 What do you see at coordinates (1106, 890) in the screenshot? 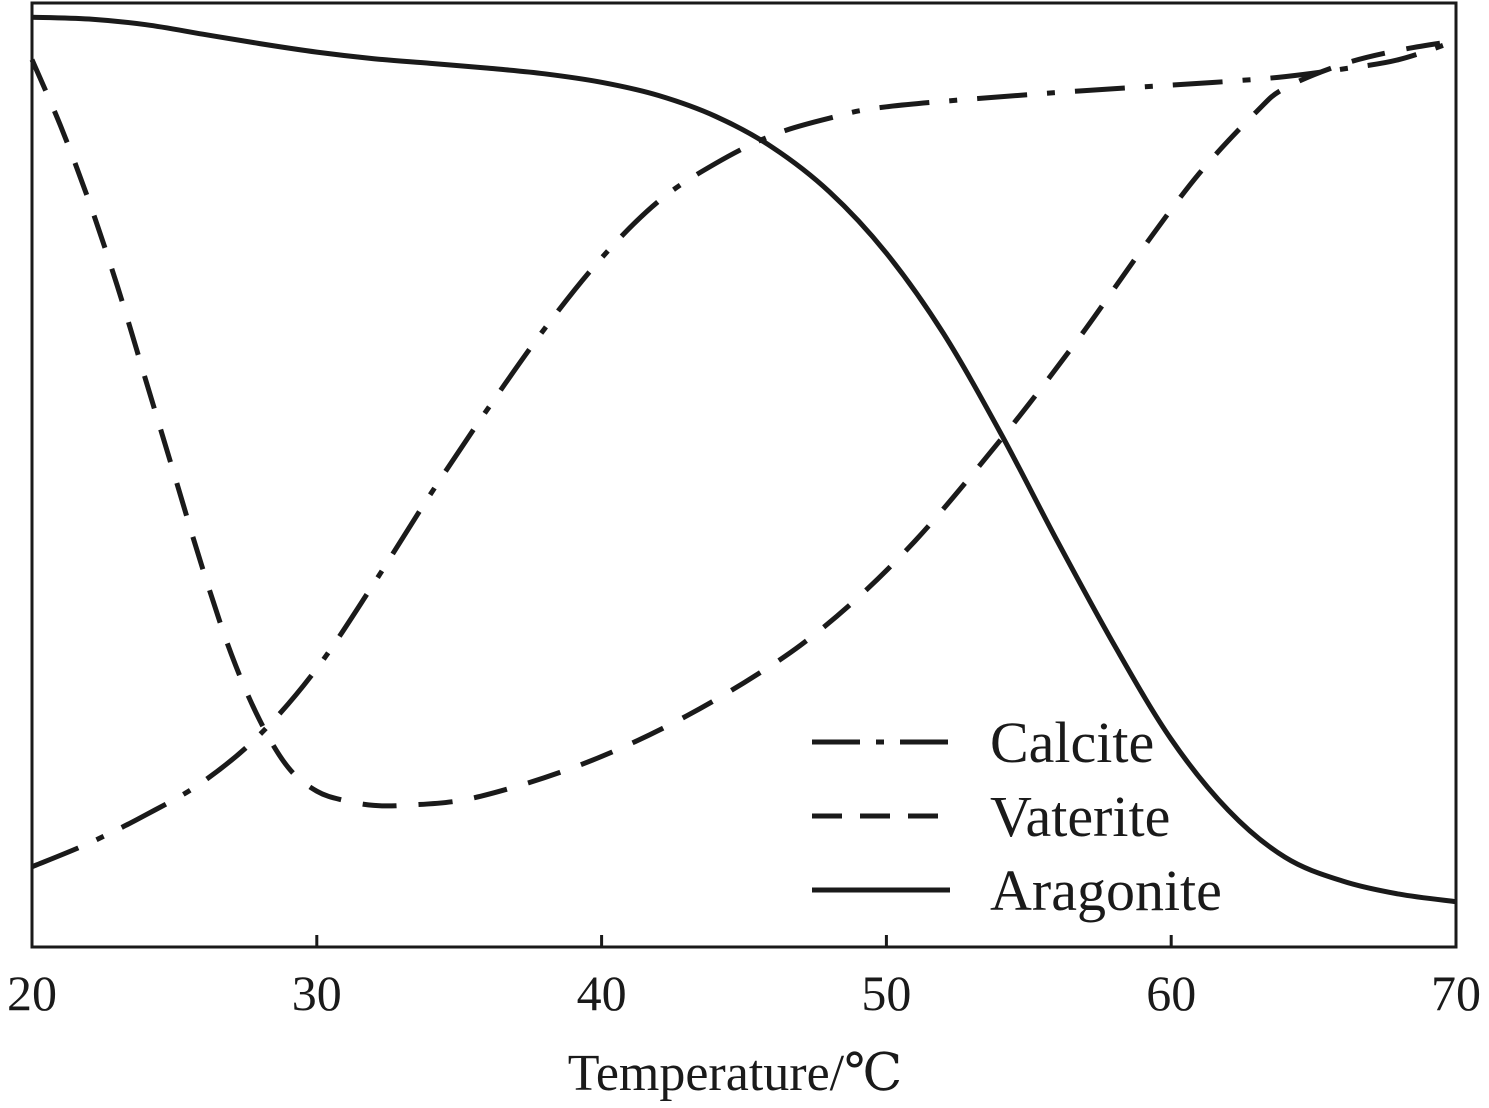
I see `legend-label-aragonite: Aragonite` at bounding box center [1106, 890].